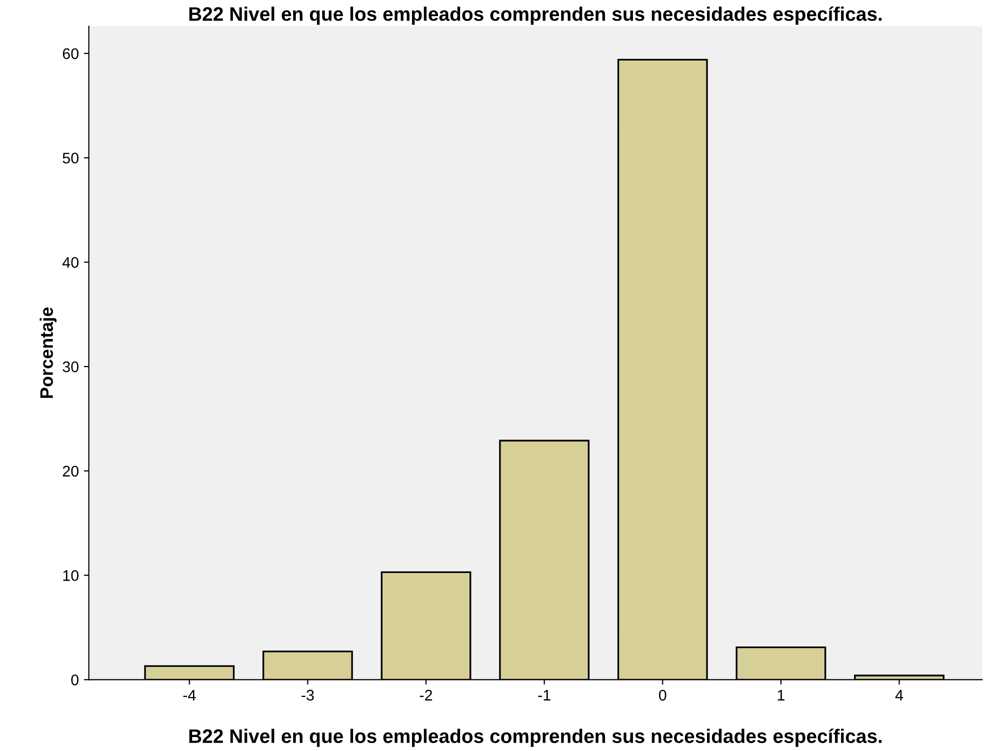 This screenshot has height=751, width=987. I want to click on x-tick-label: 1, so click(781, 695).